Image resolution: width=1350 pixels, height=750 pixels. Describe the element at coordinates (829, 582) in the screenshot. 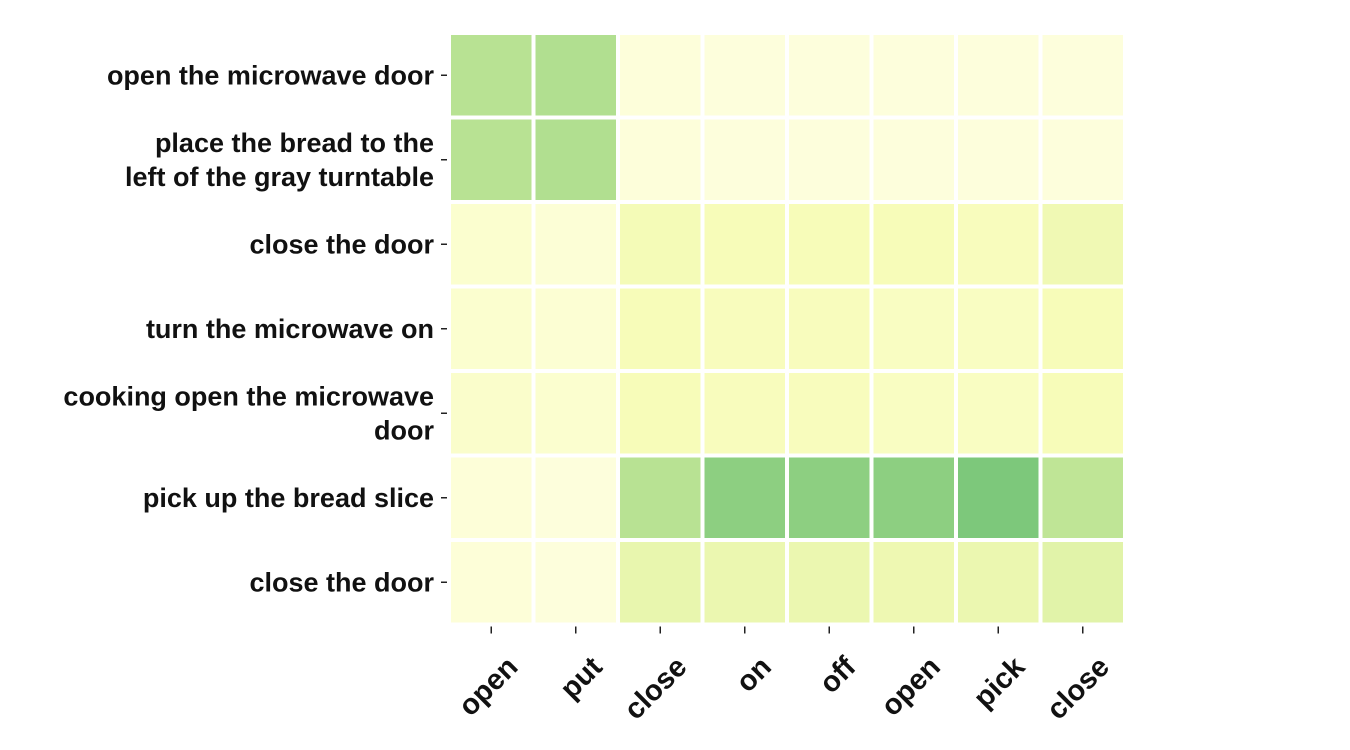

I see `heatmap-cell-r6-c4` at that location.